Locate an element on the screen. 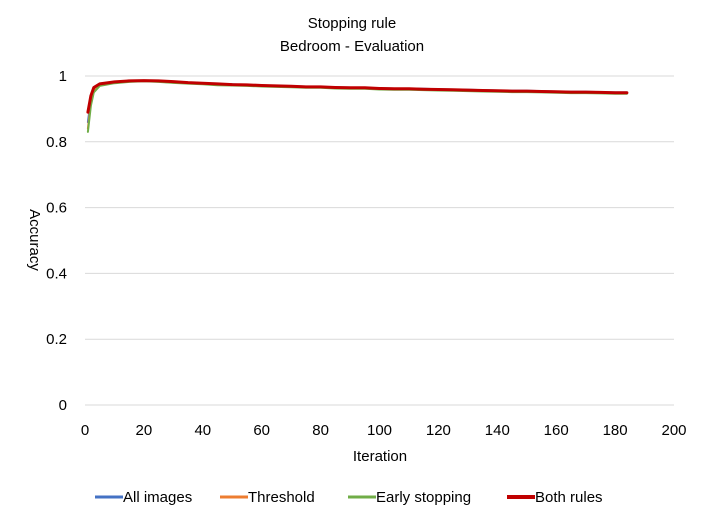  y-tick-label: 0.4 is located at coordinates (56, 273).